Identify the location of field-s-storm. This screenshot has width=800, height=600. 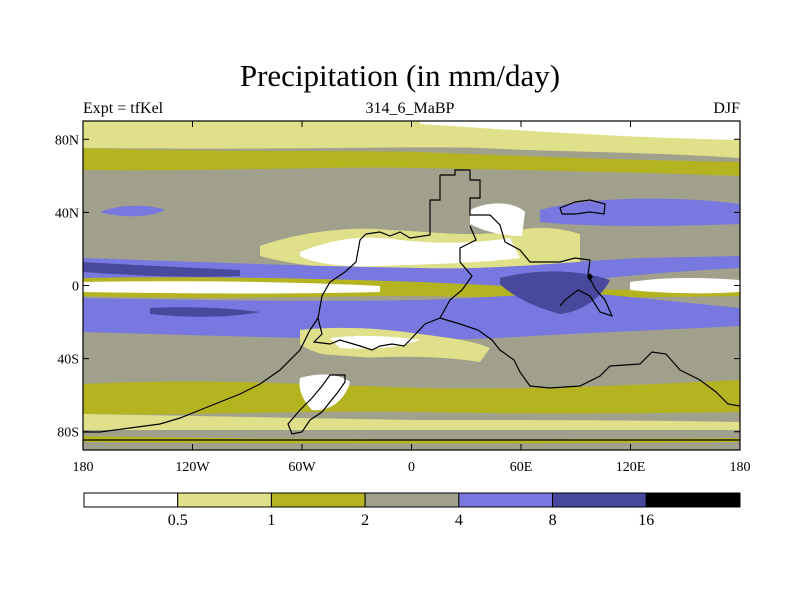
(411, 397).